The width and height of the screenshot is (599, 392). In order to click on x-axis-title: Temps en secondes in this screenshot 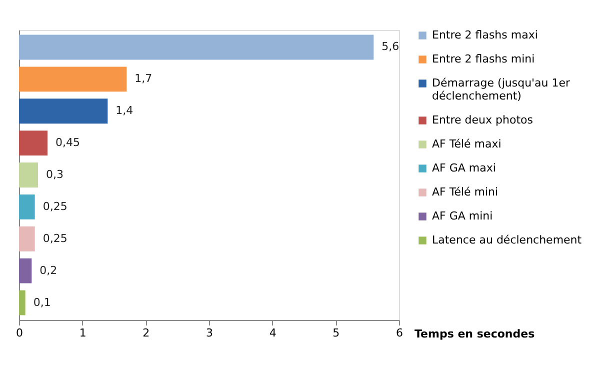, I will do `click(475, 334)`.